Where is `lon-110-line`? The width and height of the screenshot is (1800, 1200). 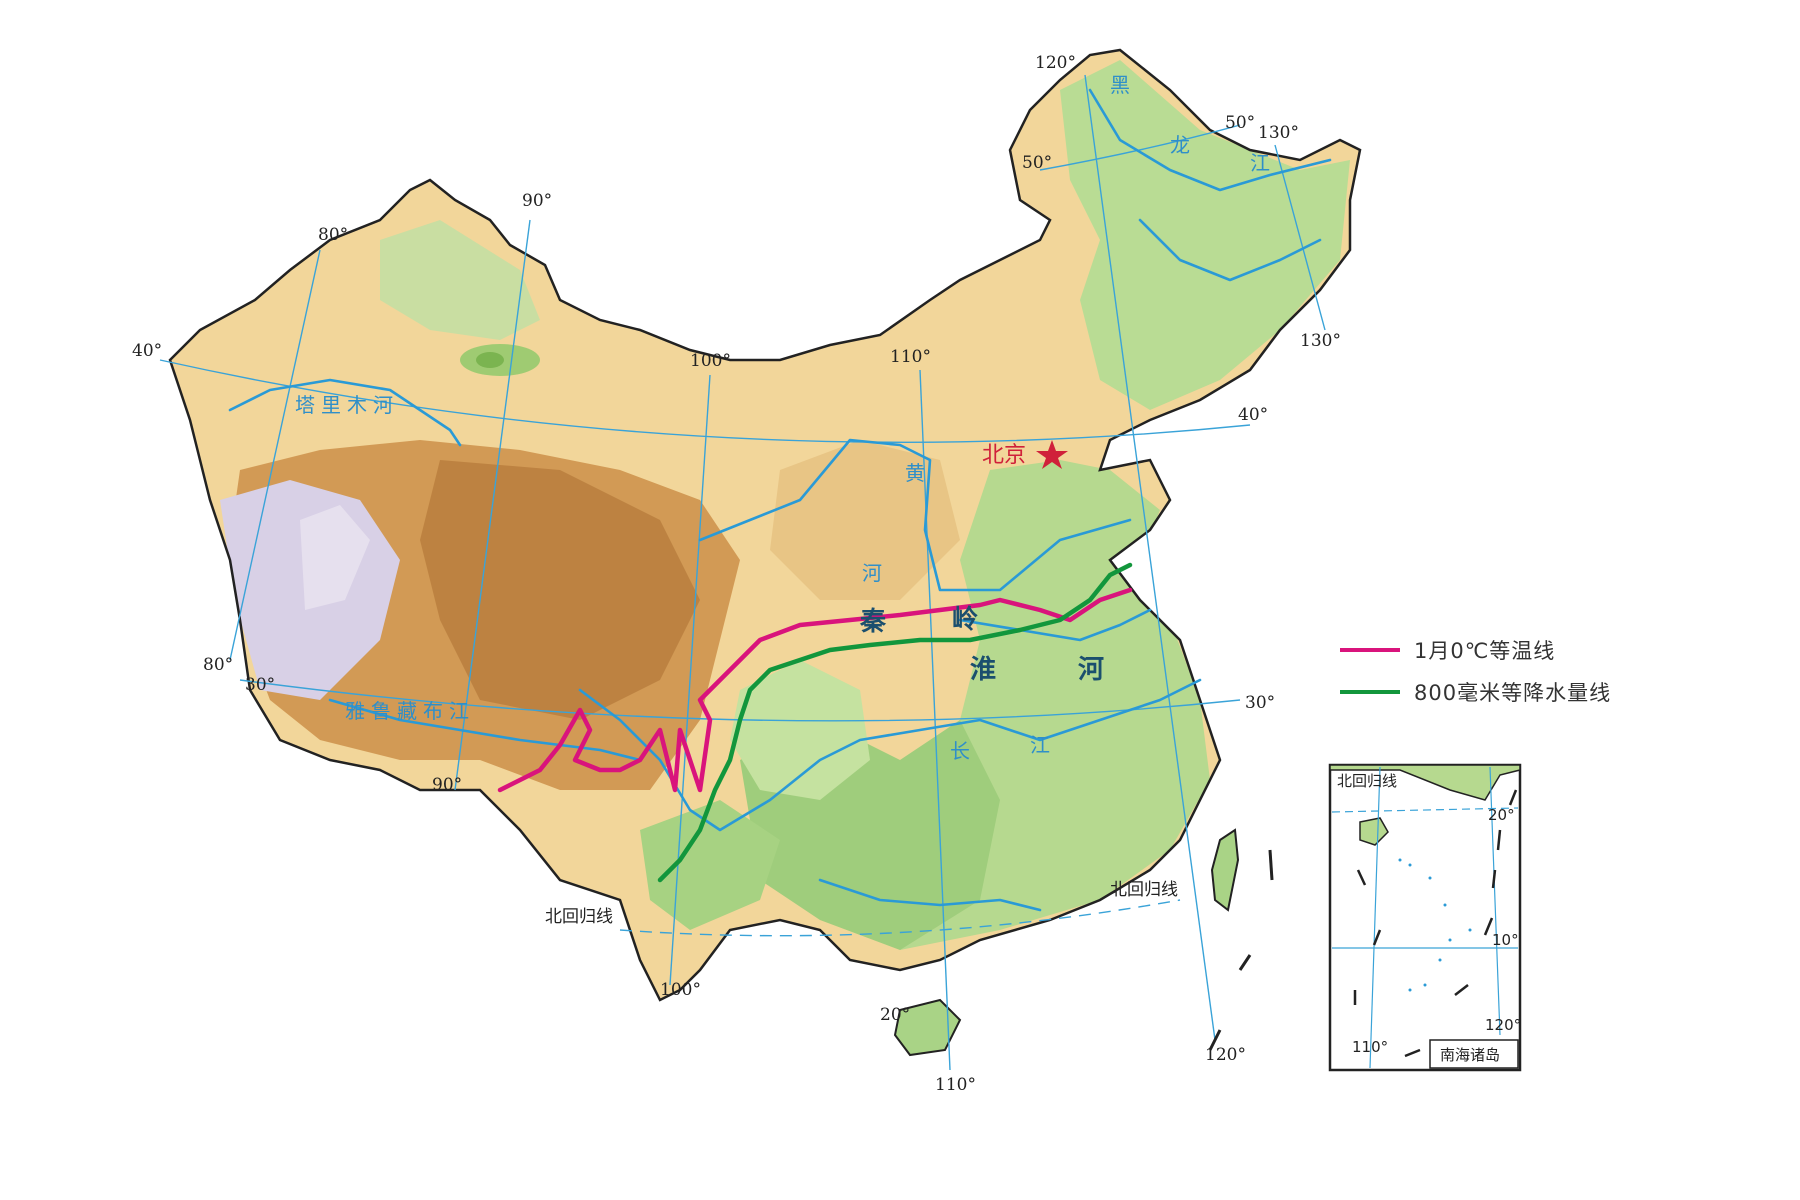 lon-110-line is located at coordinates (935, 720).